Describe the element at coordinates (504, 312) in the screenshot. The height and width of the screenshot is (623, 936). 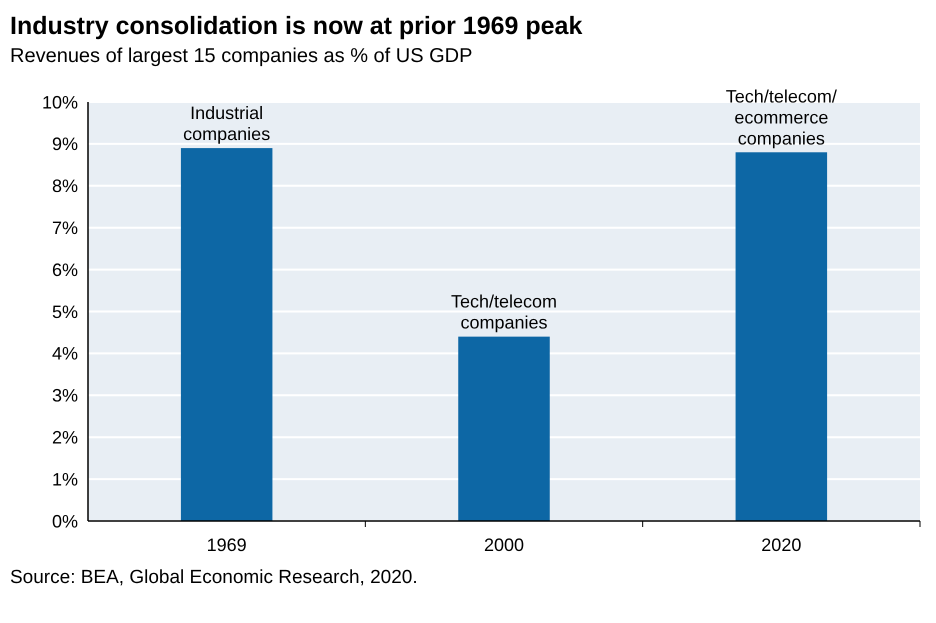
I see `annotation: Tech/telecom companies` at that location.